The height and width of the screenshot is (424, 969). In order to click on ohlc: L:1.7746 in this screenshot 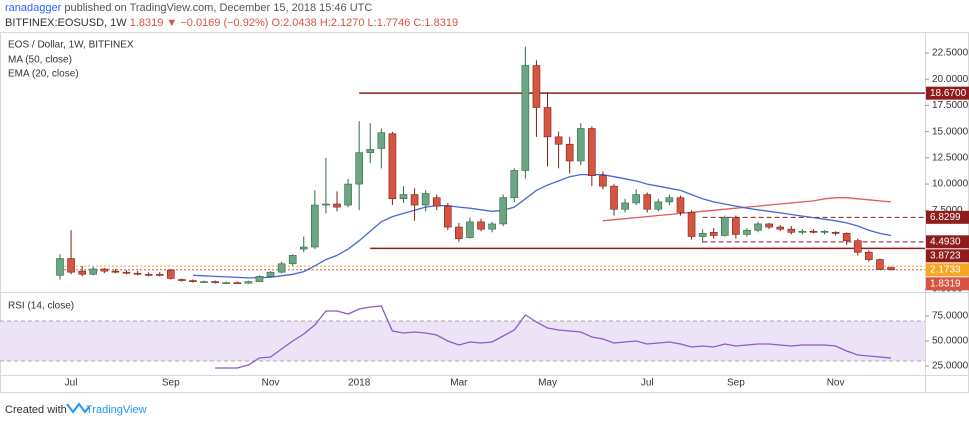, I will do `click(389, 23)`.